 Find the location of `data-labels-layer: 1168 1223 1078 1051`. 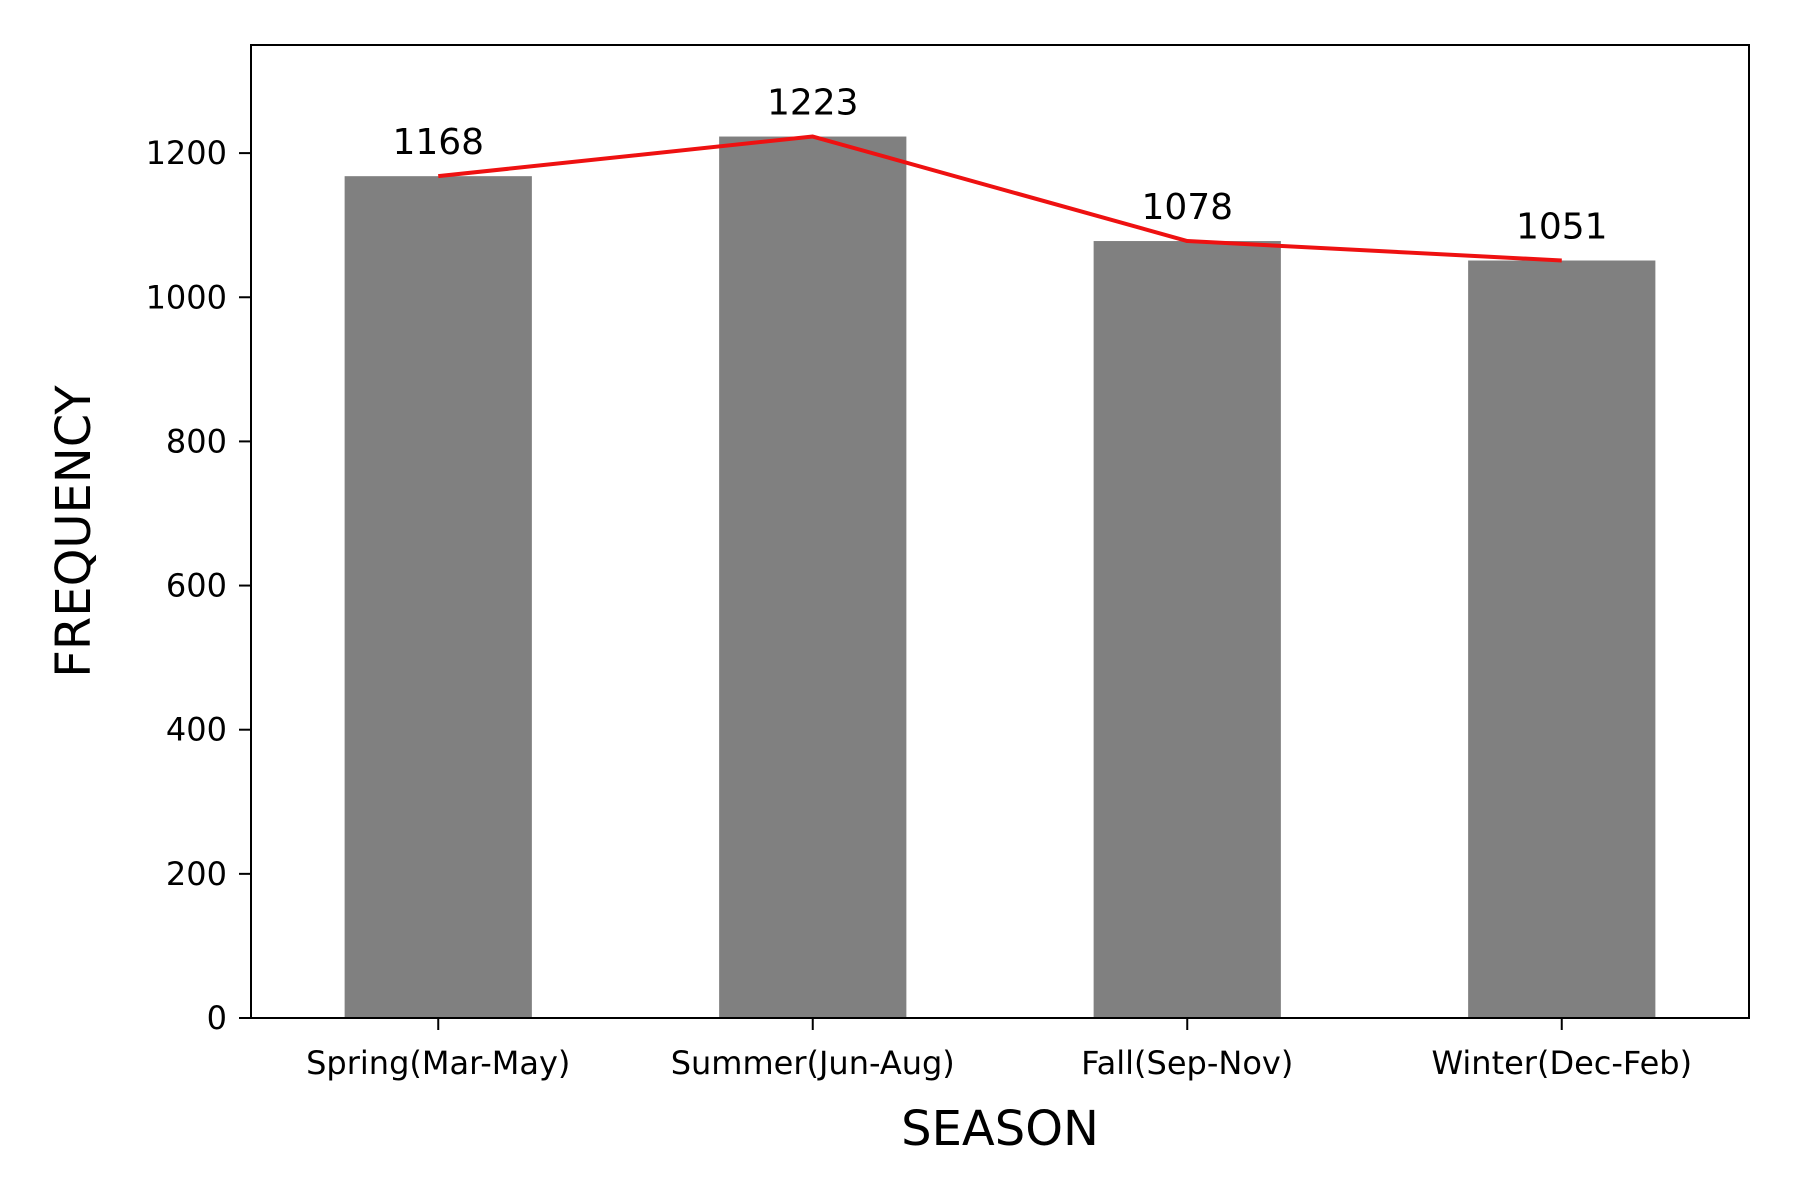

data-labels-layer: 1168 1223 1078 1051 is located at coordinates (999, 165).